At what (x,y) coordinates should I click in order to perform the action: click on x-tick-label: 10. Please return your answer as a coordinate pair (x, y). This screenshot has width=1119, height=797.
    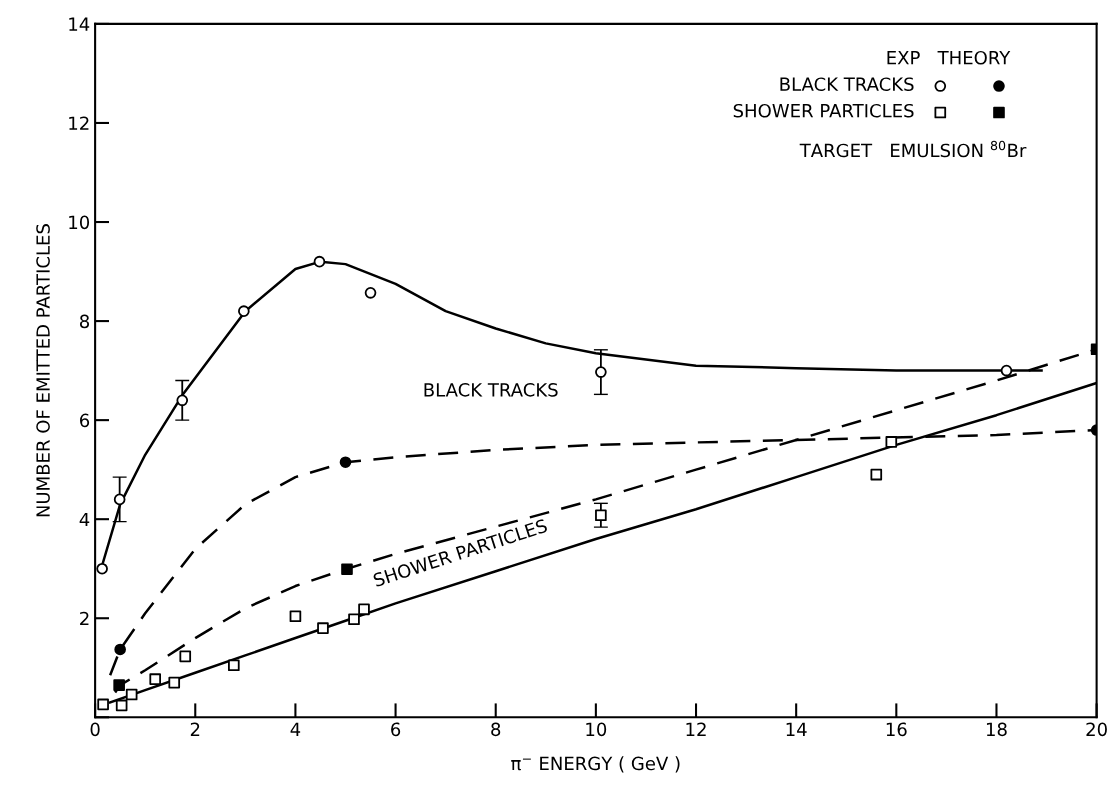
    Looking at the image, I should click on (596, 729).